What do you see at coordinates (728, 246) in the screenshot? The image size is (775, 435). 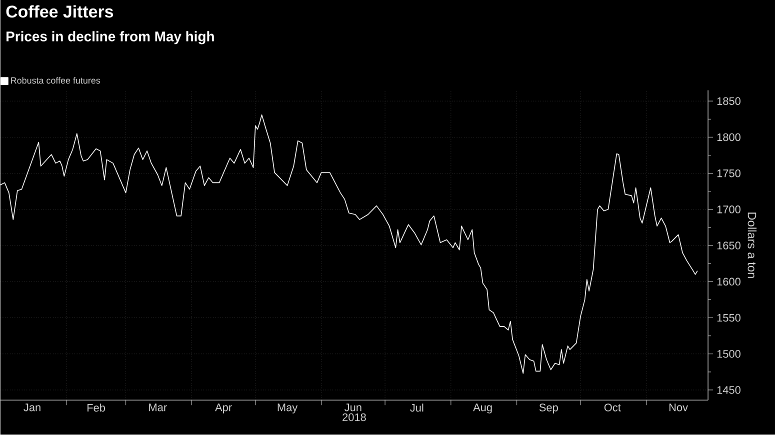 I see `y-tick-label: 1650` at bounding box center [728, 246].